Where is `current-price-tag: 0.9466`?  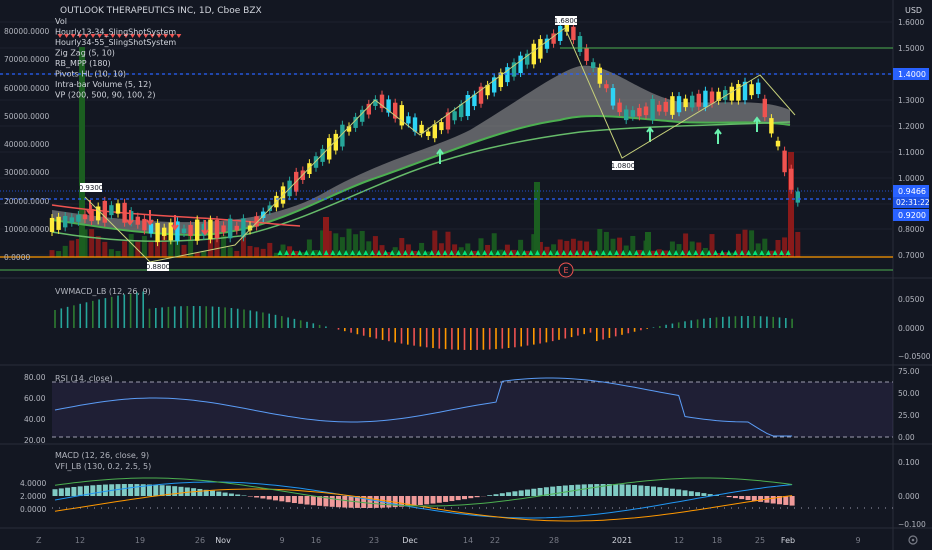
current-price-tag: 0.9466 is located at coordinates (911, 191).